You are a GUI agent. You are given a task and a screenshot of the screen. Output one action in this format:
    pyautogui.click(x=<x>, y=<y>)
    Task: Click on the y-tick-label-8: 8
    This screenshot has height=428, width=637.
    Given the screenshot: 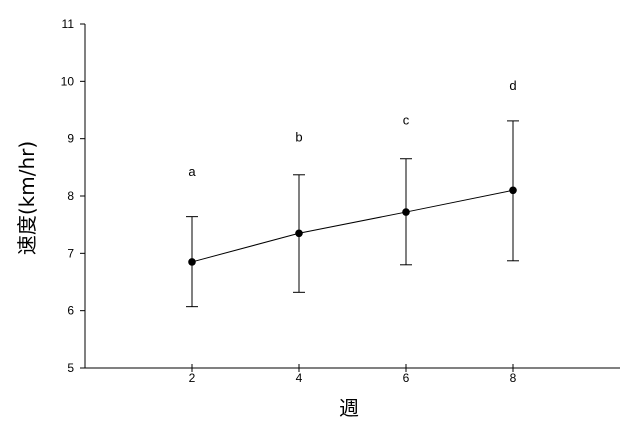 What is the action you would take?
    pyautogui.click(x=70, y=196)
    